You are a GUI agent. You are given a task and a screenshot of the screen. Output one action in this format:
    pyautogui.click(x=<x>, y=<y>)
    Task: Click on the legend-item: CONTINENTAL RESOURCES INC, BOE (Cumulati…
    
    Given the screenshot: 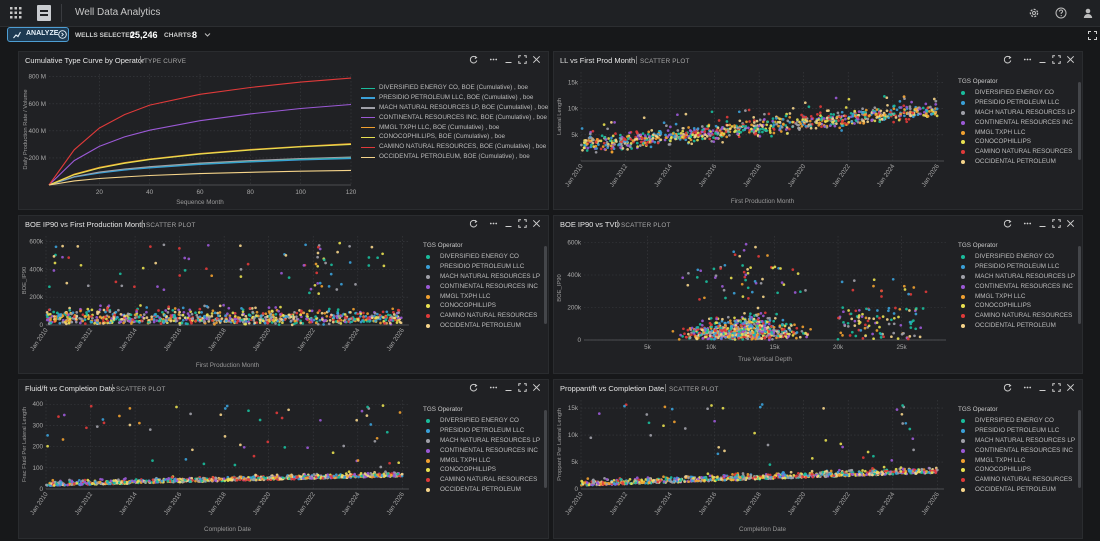 What is the action you would take?
    pyautogui.click(x=454, y=118)
    